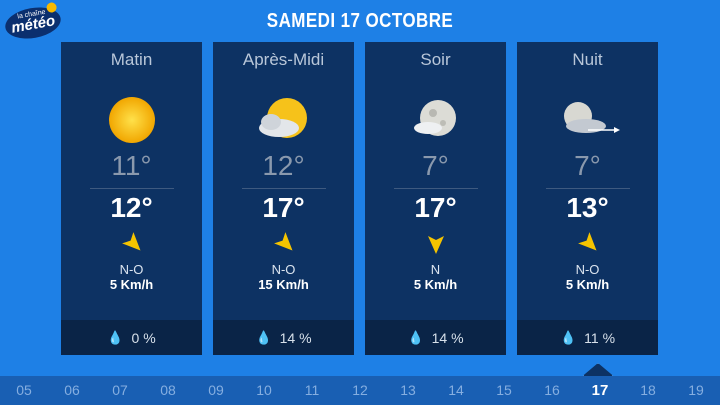 Image resolution: width=720 pixels, height=405 pixels. I want to click on day-11: 11, so click(312, 390).